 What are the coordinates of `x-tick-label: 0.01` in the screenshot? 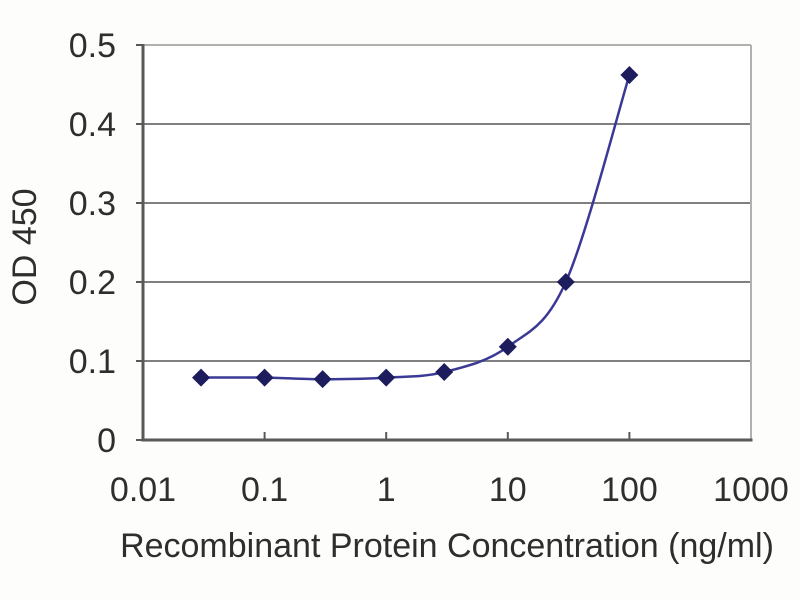 It's located at (143, 490).